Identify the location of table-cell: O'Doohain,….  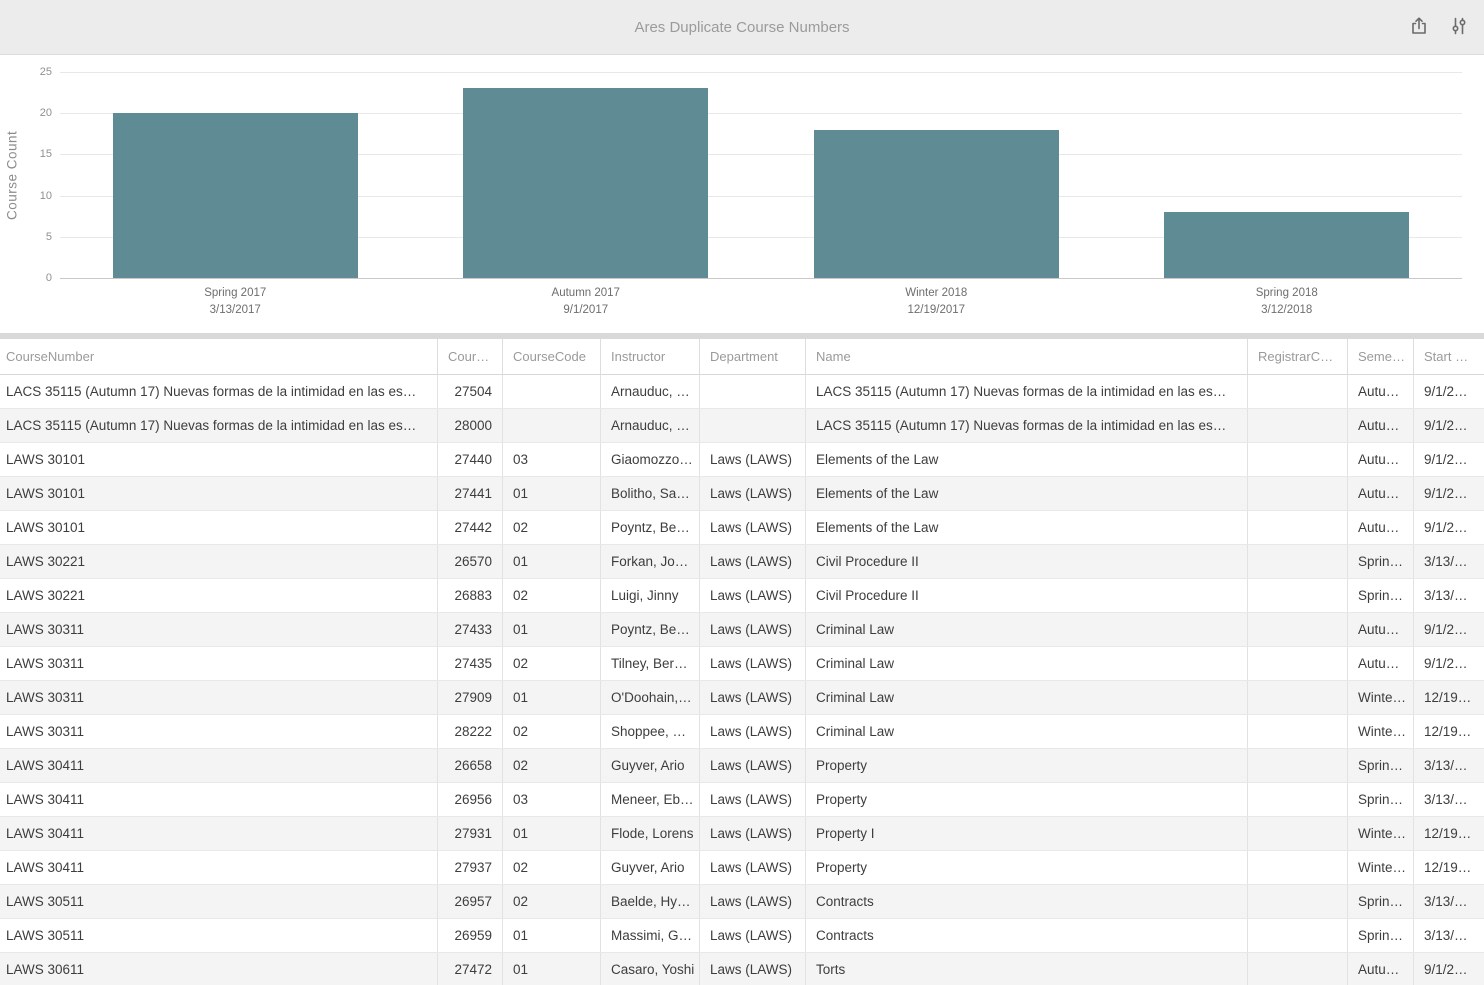
(650, 697).